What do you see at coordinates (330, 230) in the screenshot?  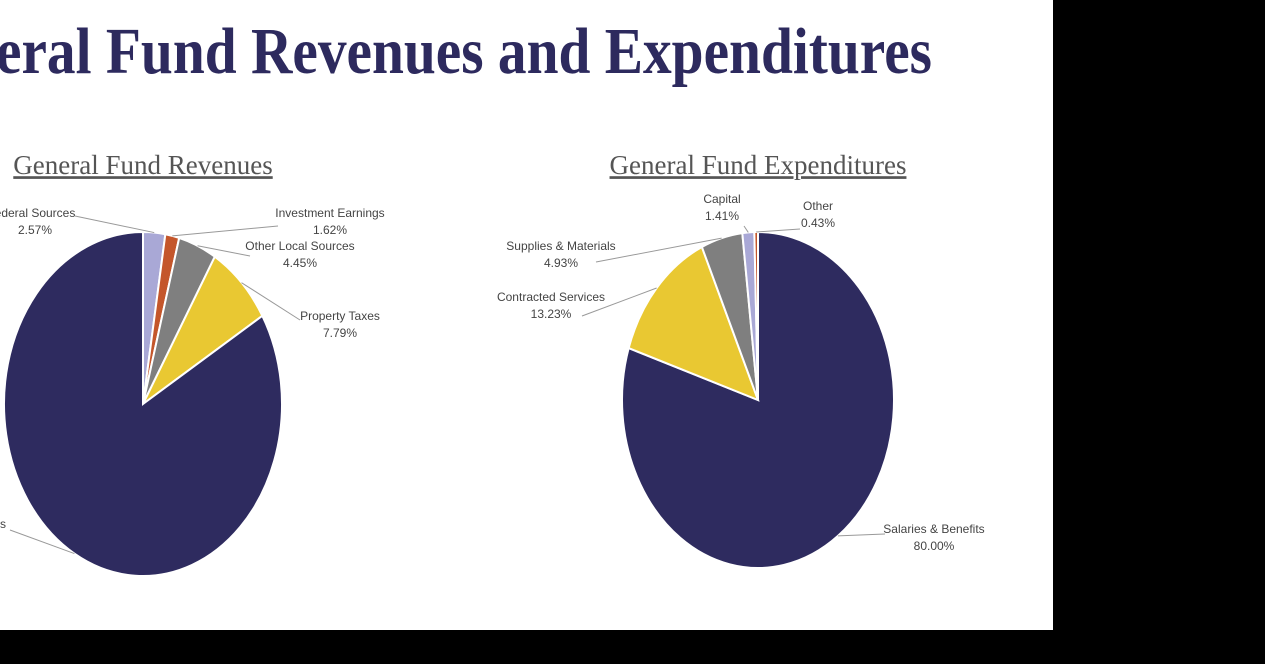 I see `slice-value-label: 1.62%` at bounding box center [330, 230].